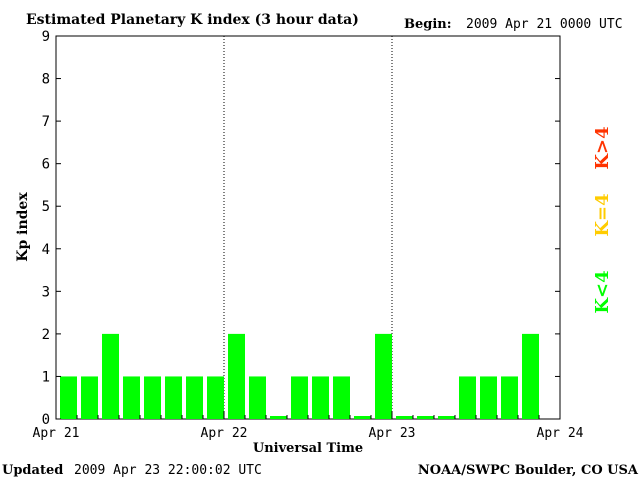  I want to click on begin-value: 2009 Apr 21 0000 UTC, so click(544, 24).